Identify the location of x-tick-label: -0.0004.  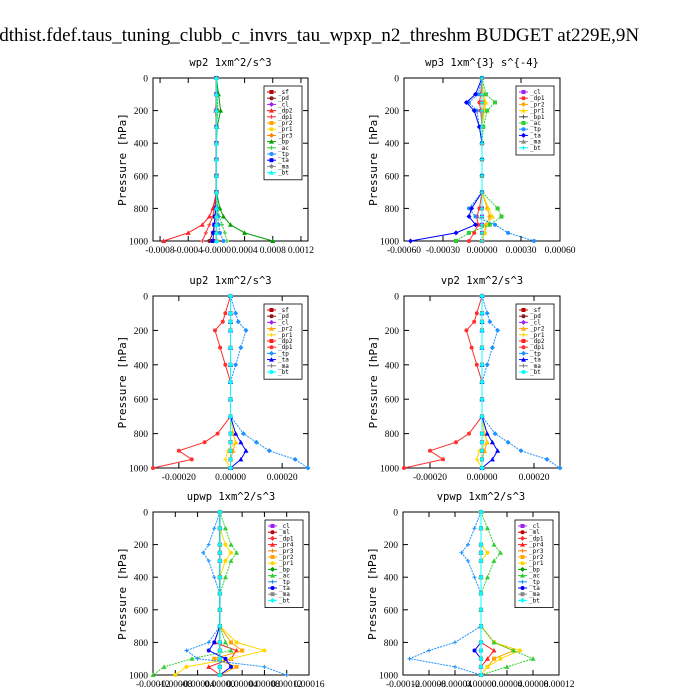
(189, 251).